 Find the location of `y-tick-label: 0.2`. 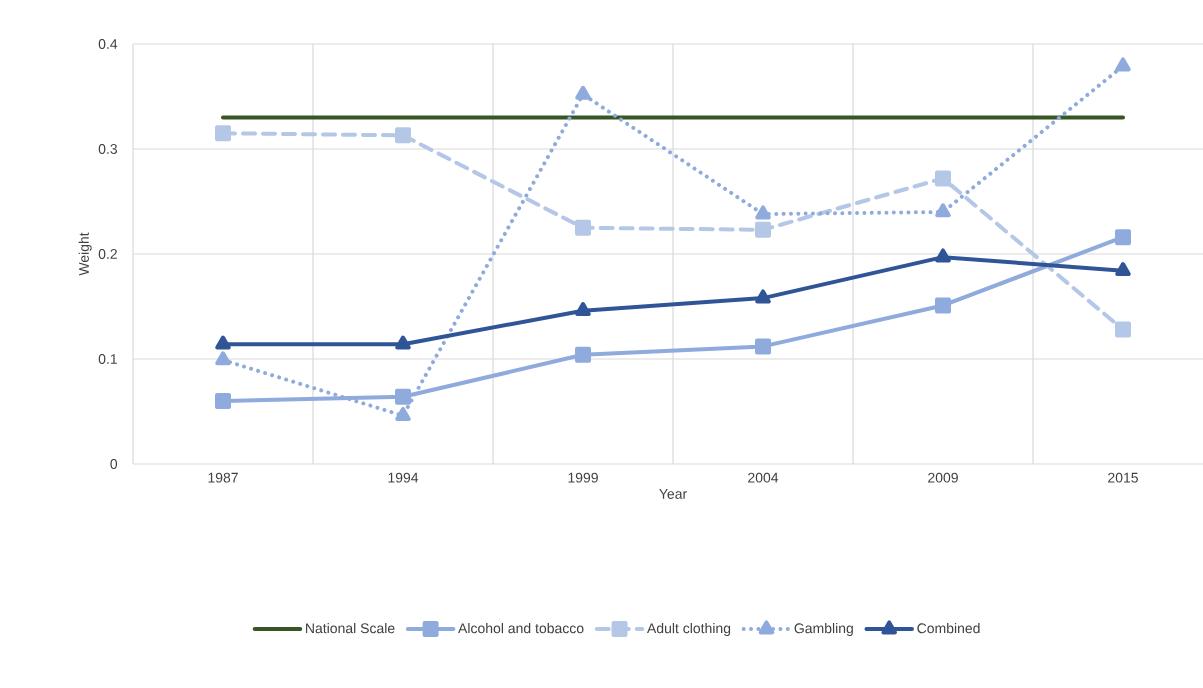

y-tick-label: 0.2 is located at coordinates (107, 254).